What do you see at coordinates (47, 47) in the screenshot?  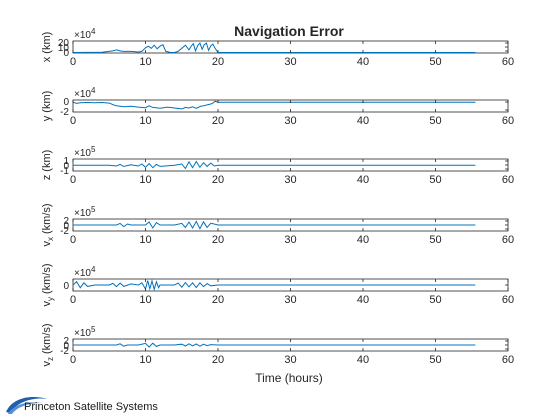 I see `y-axis-label-x: x (km)` at bounding box center [47, 47].